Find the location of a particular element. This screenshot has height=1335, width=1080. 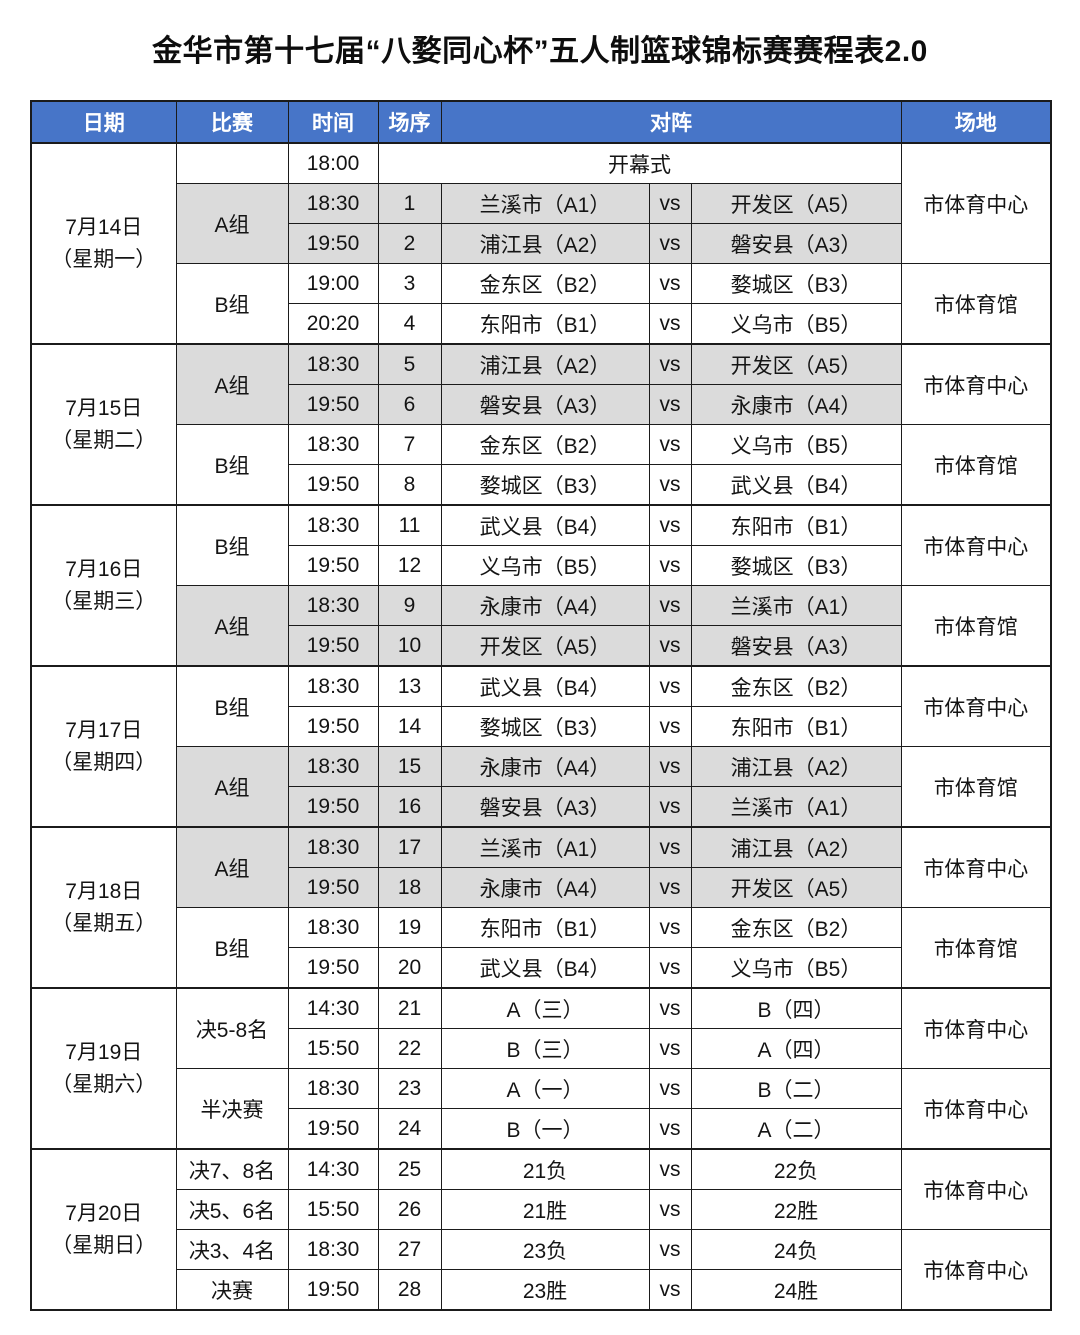

home-team-cell: 金东区（B2） is located at coordinates (545, 283).